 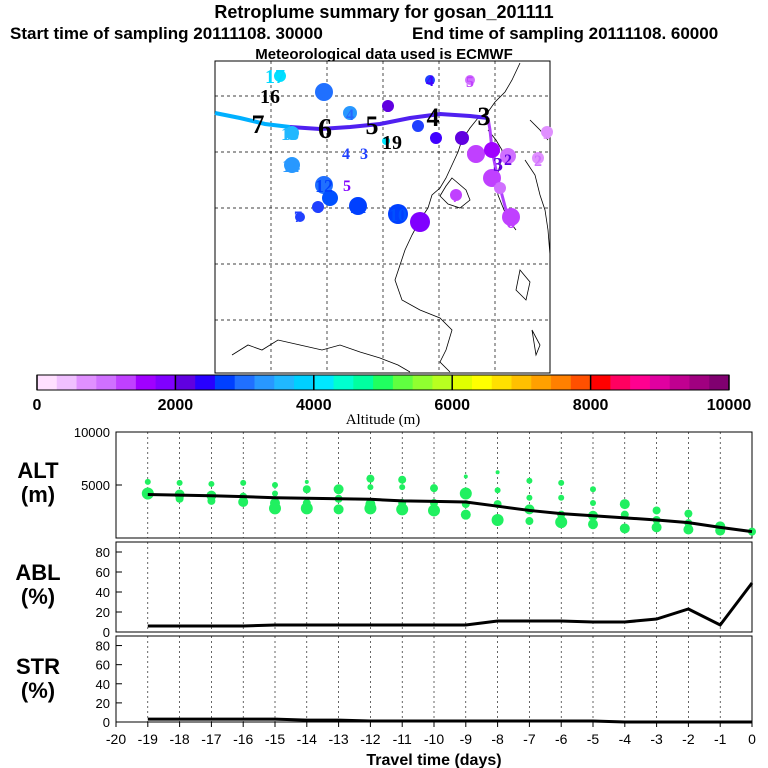 I want to click on chart-title: Retroplume summary for gosan_201111, so click(x=384, y=12).